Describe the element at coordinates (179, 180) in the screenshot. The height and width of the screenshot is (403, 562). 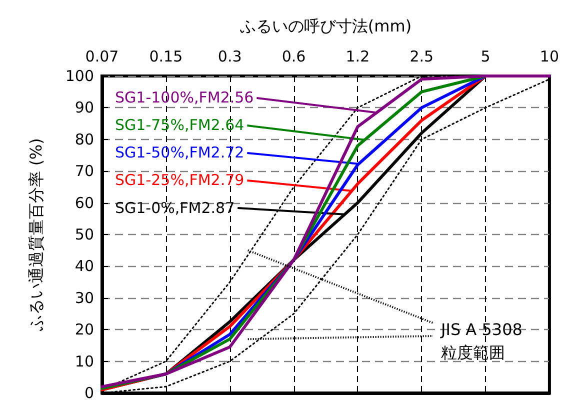
I see `text: SG1-25%,FM2.79` at that location.